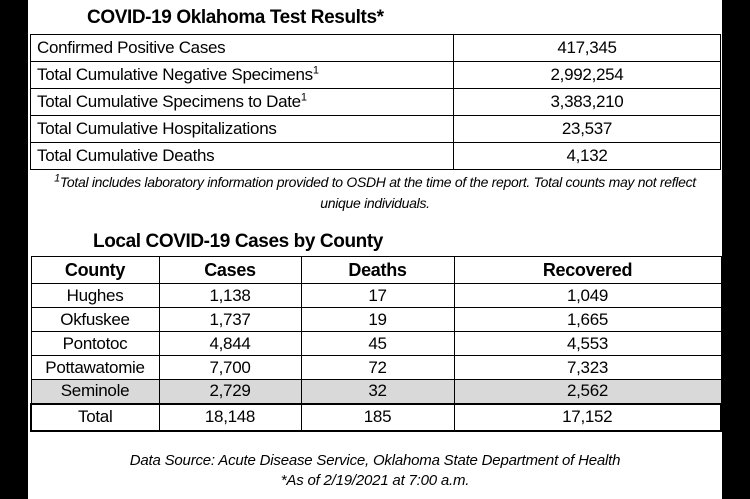  I want to click on label: Total Cumulative Hospitalizations, so click(157, 128).